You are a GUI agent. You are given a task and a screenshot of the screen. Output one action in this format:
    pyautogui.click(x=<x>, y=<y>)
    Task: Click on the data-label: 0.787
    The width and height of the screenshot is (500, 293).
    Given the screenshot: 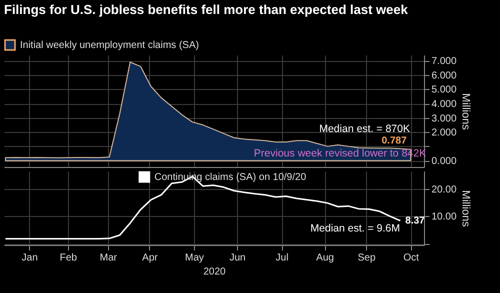 What is the action you would take?
    pyautogui.click(x=395, y=140)
    